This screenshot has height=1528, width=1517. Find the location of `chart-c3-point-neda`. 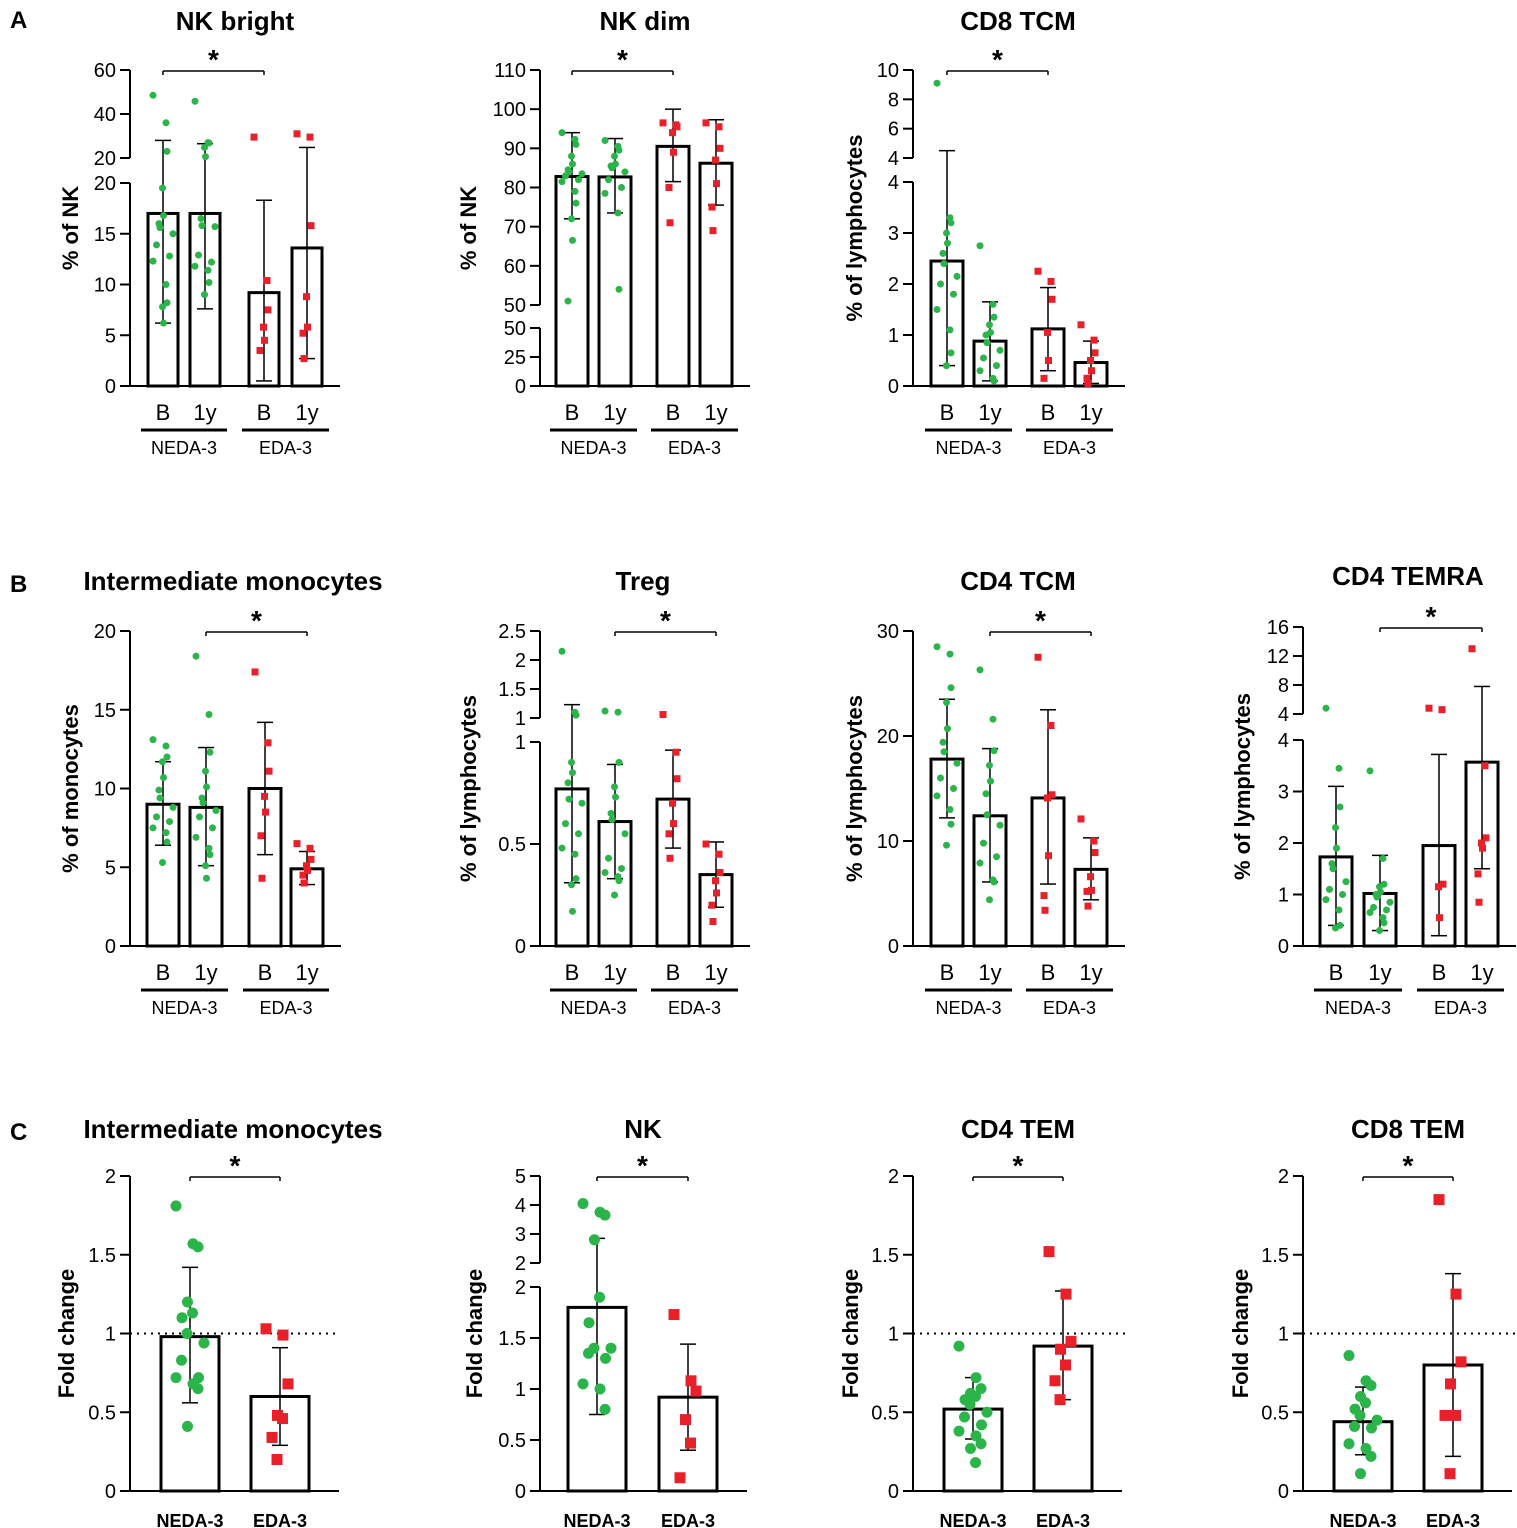

chart-c3-point-neda is located at coordinates (975, 1463).